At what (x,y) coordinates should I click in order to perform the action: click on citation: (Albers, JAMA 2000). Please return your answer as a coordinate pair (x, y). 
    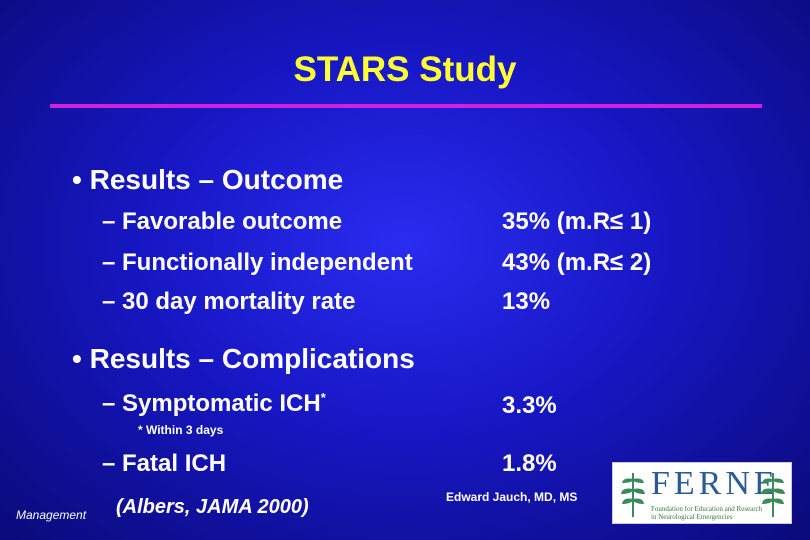
    Looking at the image, I should click on (212, 507).